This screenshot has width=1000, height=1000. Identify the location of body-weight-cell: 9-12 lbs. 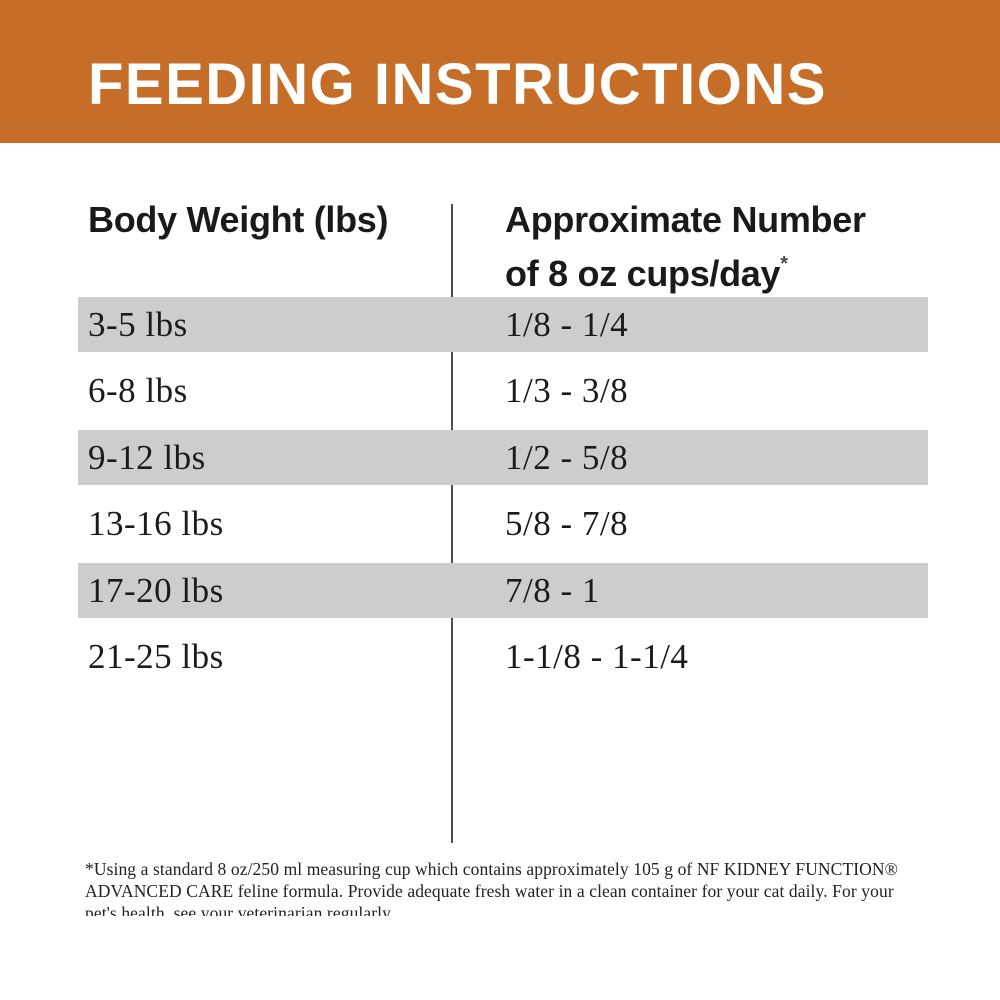
(147, 457).